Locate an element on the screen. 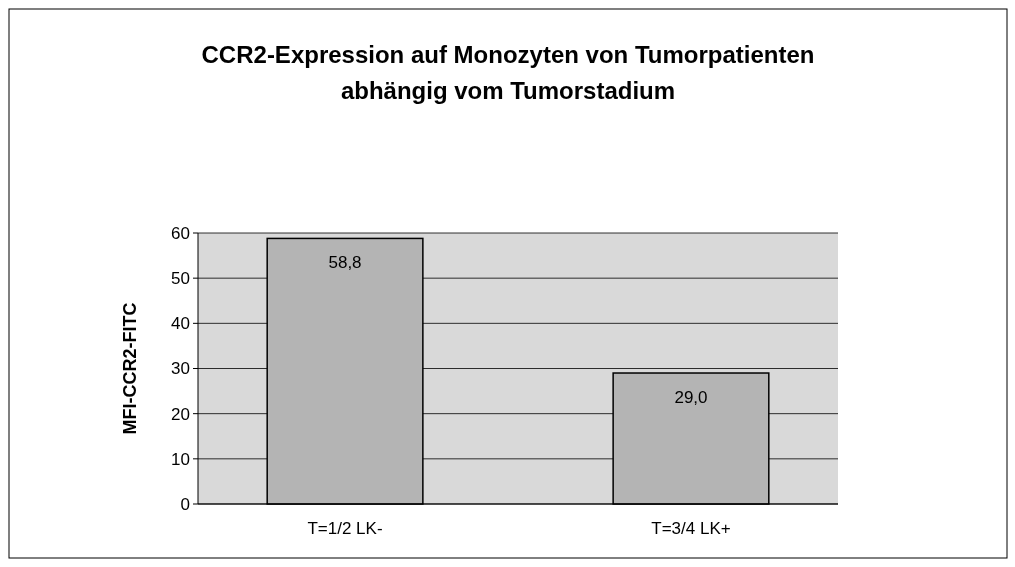 Image resolution: width=1015 pixels, height=567 pixels. y-tick-label: 50 is located at coordinates (180, 279).